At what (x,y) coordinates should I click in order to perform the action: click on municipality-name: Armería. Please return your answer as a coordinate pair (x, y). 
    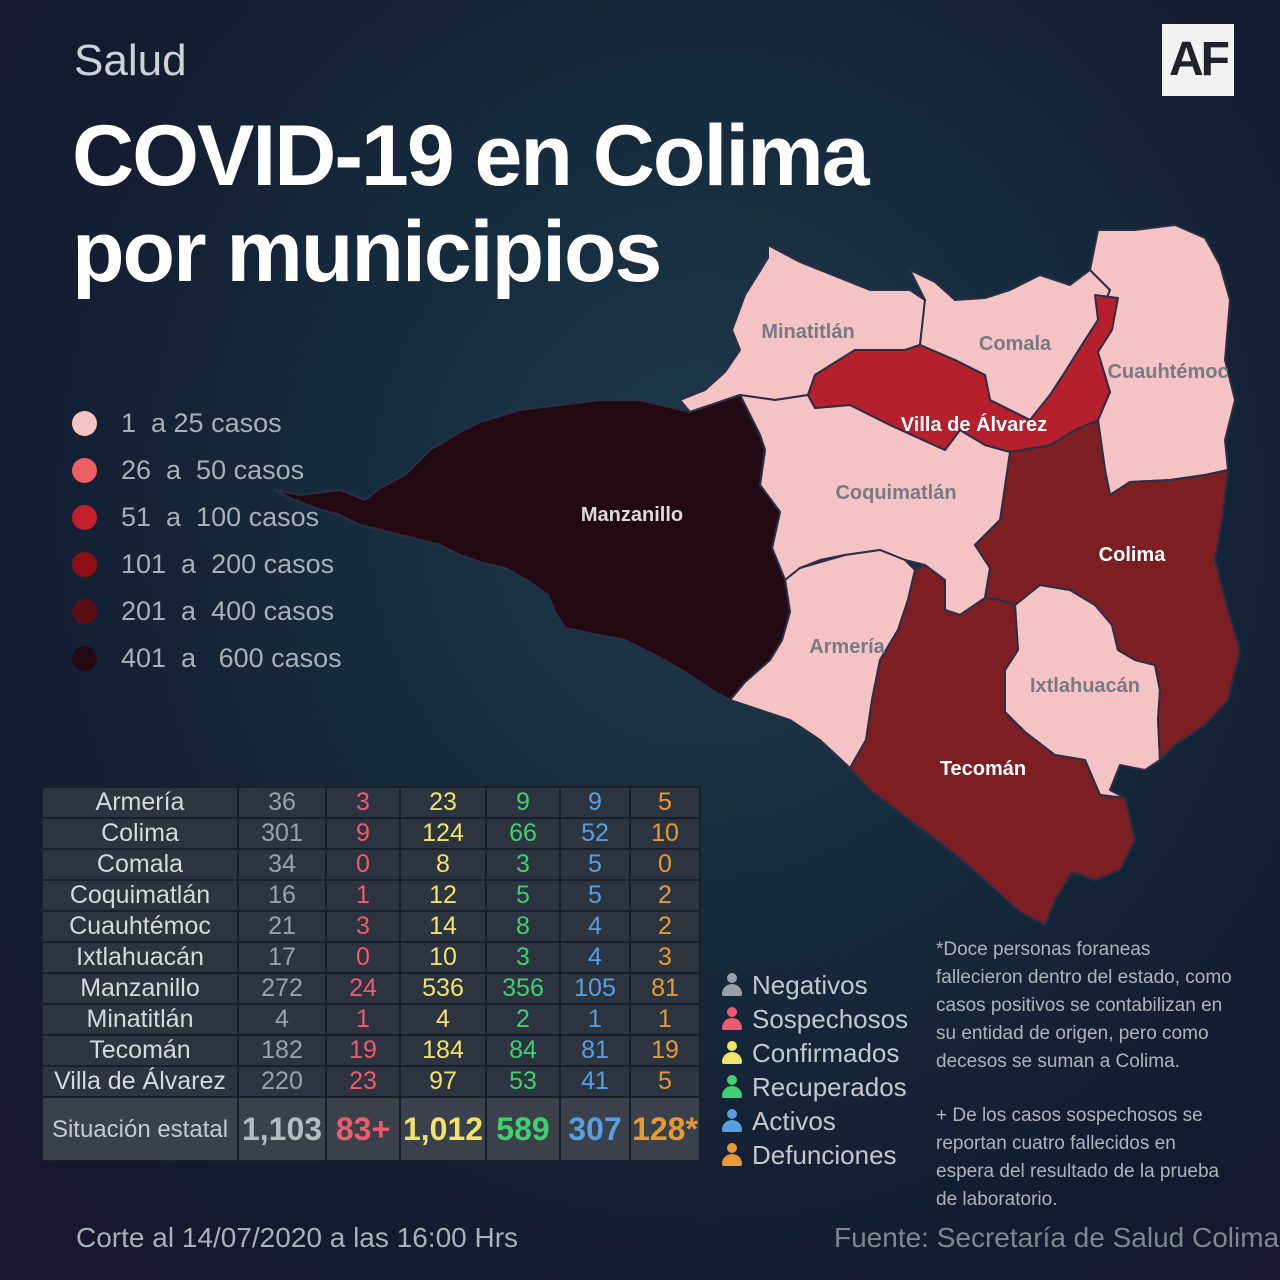
    Looking at the image, I should click on (140, 802).